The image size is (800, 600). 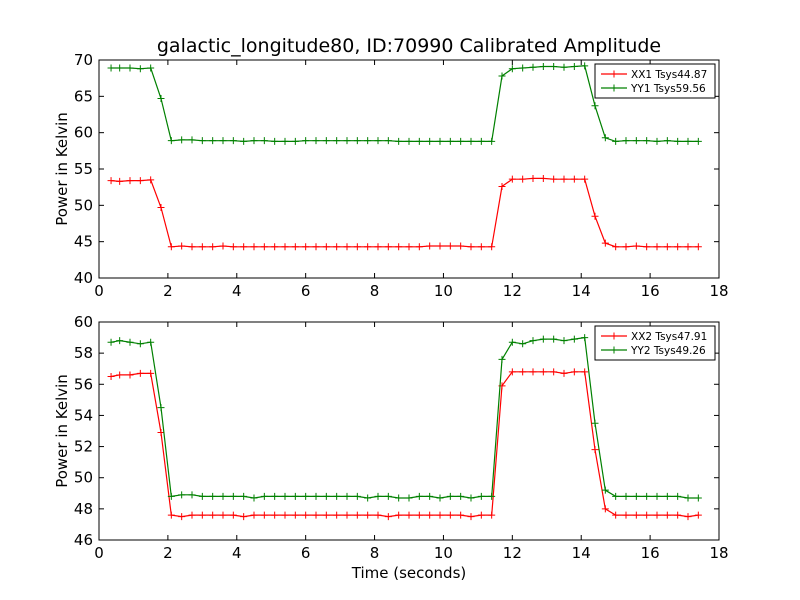 What do you see at coordinates (83, 415) in the screenshot?
I see `y-tick-label: 54` at bounding box center [83, 415].